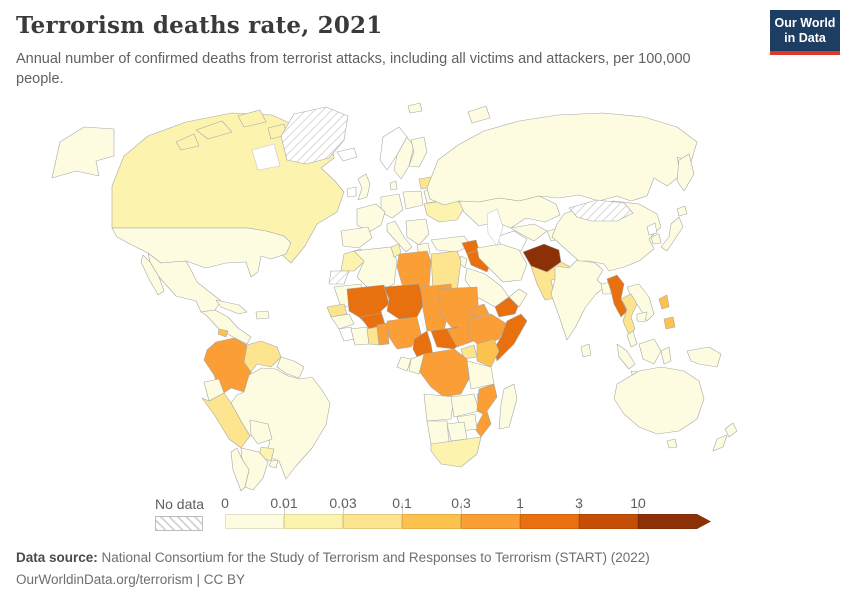  What do you see at coordinates (509, 212) in the screenshot?
I see `country-kazakhstan` at bounding box center [509, 212].